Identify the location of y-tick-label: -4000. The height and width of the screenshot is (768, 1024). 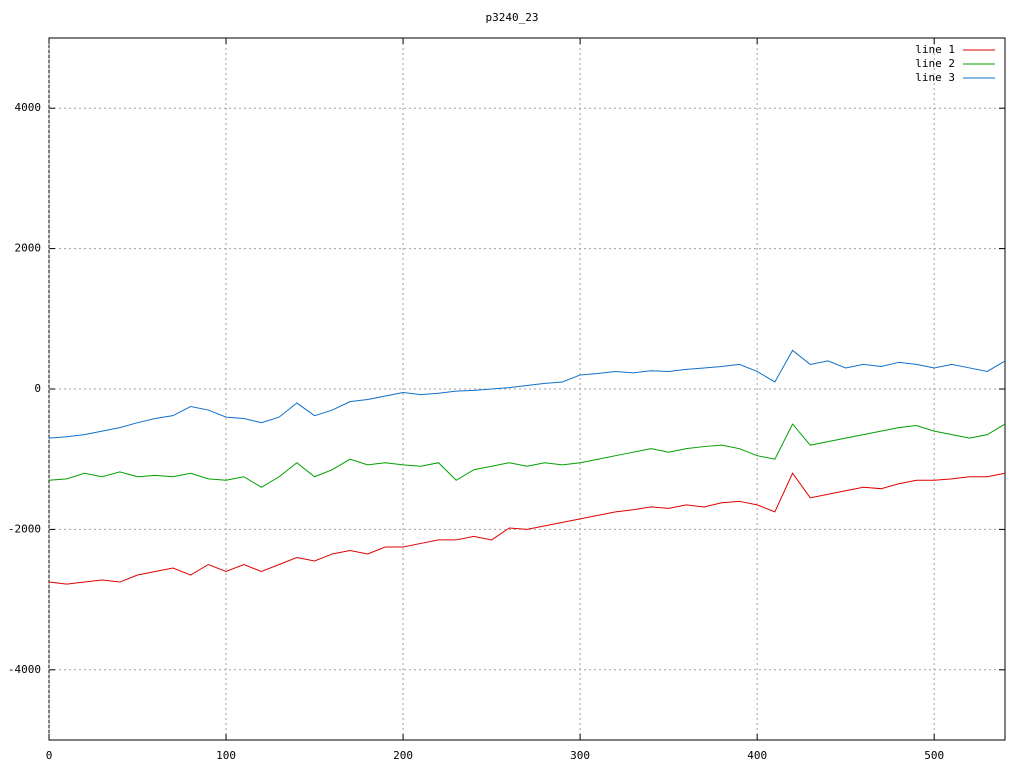
(24, 669).